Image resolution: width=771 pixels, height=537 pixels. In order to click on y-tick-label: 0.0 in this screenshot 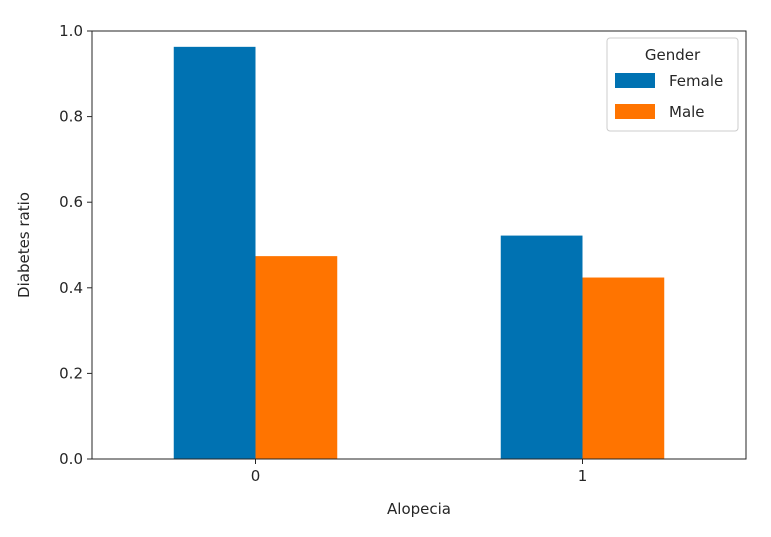, I will do `click(71, 459)`.